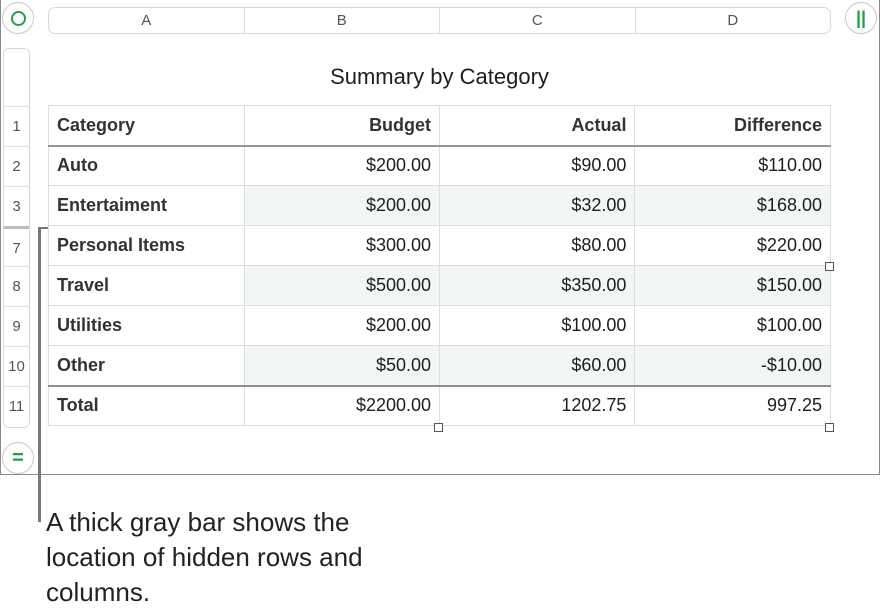 Image resolution: width=880 pixels, height=610 pixels. Describe the element at coordinates (146, 405) in the screenshot. I see `total-label: Total` at that location.